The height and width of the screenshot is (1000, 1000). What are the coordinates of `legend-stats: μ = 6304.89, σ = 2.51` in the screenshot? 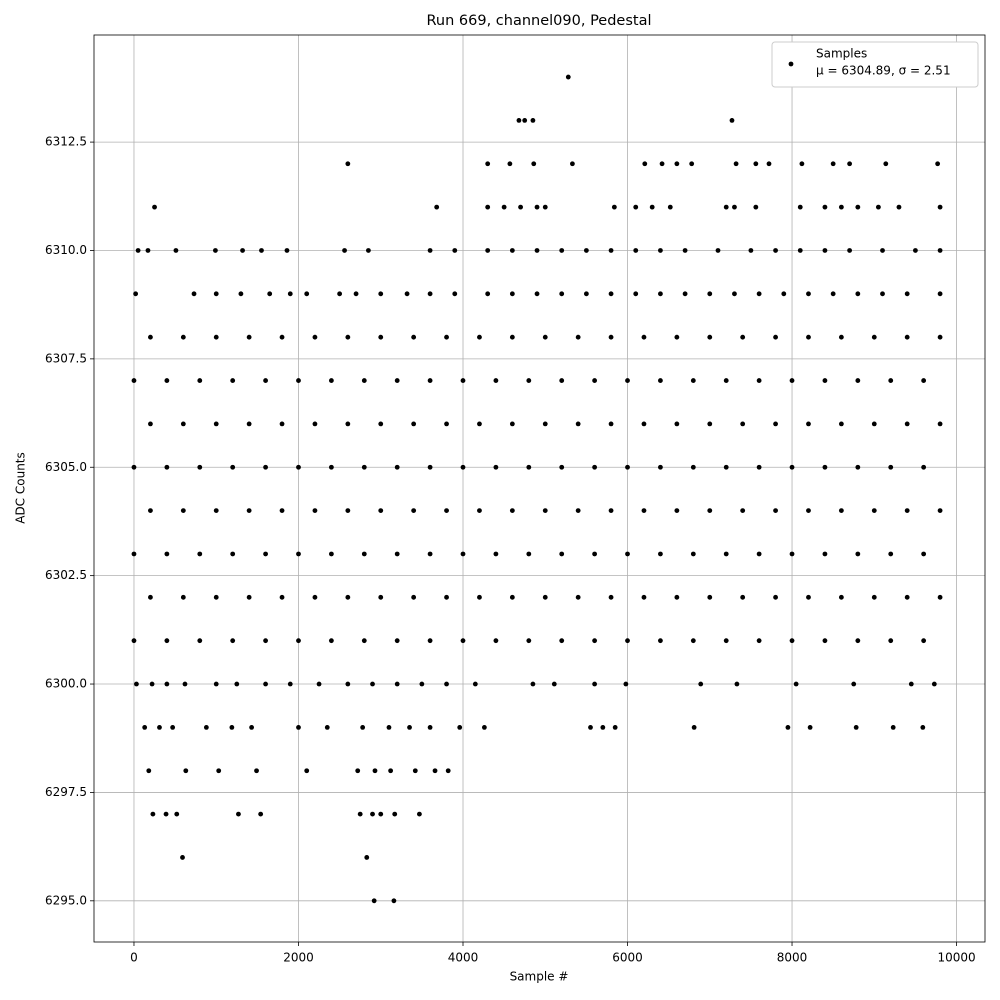 It's located at (883, 71).